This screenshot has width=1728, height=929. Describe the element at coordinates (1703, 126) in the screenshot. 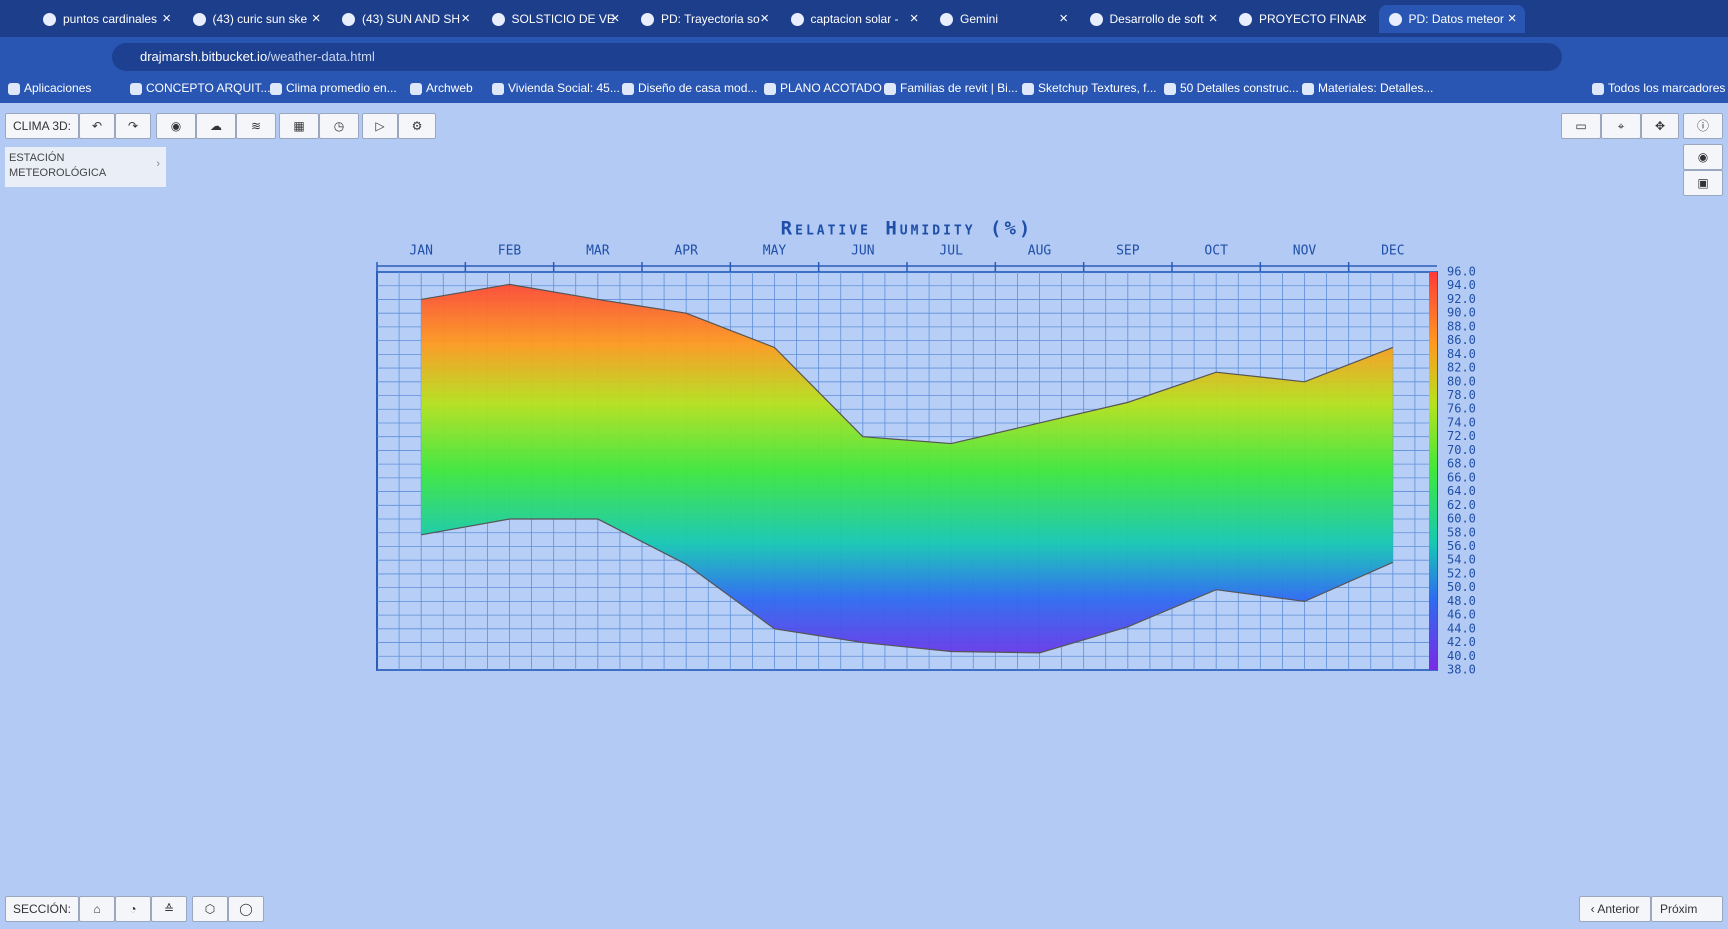

I see `info-button: ⓘ` at that location.